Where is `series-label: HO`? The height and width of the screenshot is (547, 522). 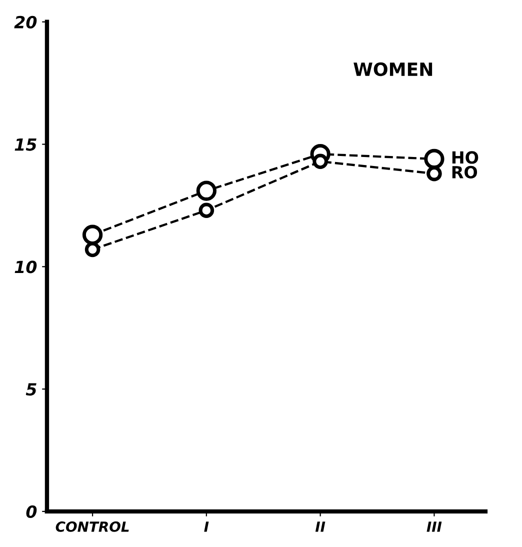 series-label: HO is located at coordinates (465, 157).